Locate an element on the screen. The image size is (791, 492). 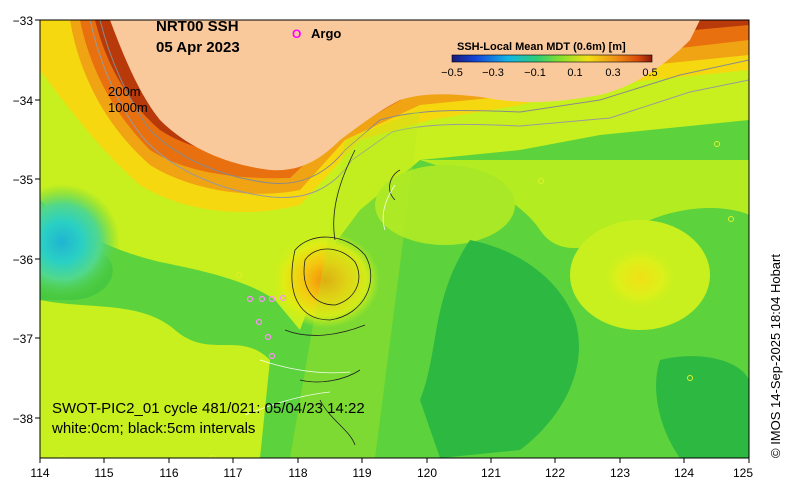
colorbar-tick: −0.5 is located at coordinates (452, 73).